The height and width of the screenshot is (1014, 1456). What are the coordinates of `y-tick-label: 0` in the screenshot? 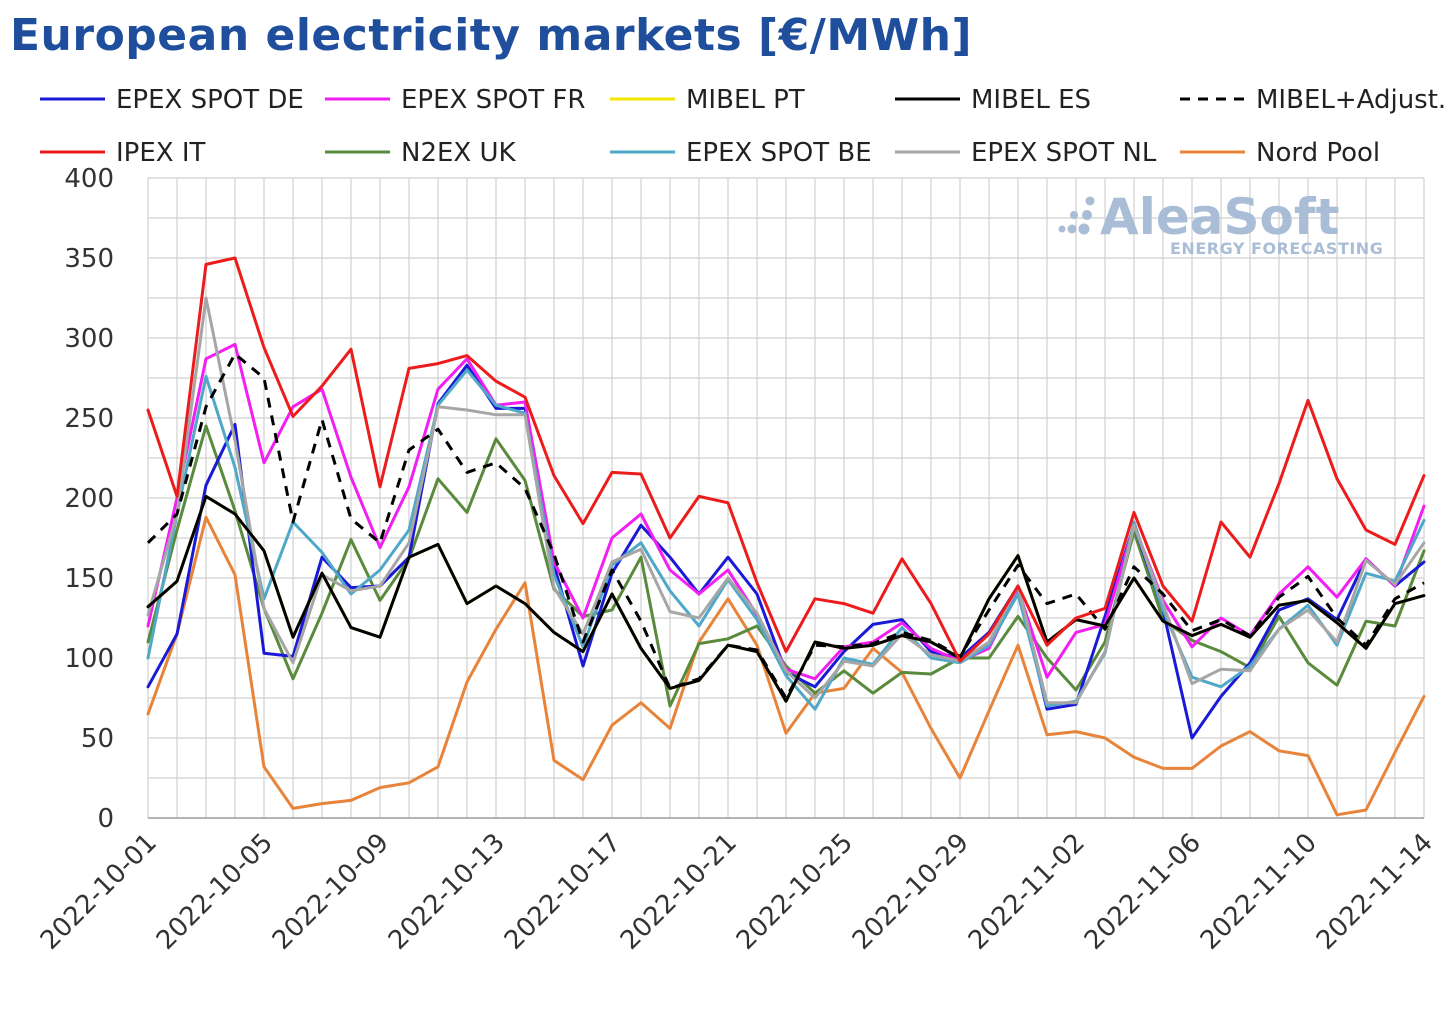 It's located at (105, 819).